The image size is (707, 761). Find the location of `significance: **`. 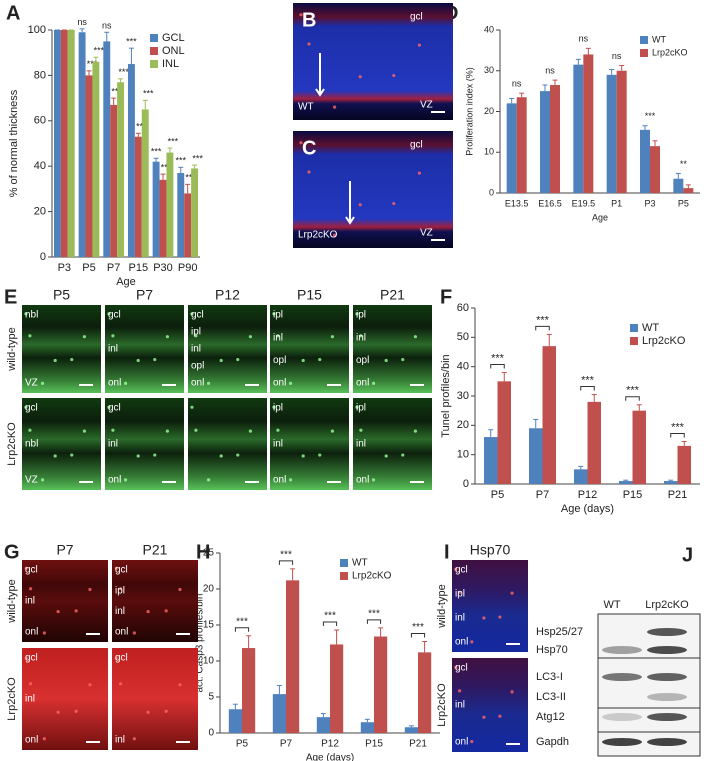

significance: ** is located at coordinates (684, 164).